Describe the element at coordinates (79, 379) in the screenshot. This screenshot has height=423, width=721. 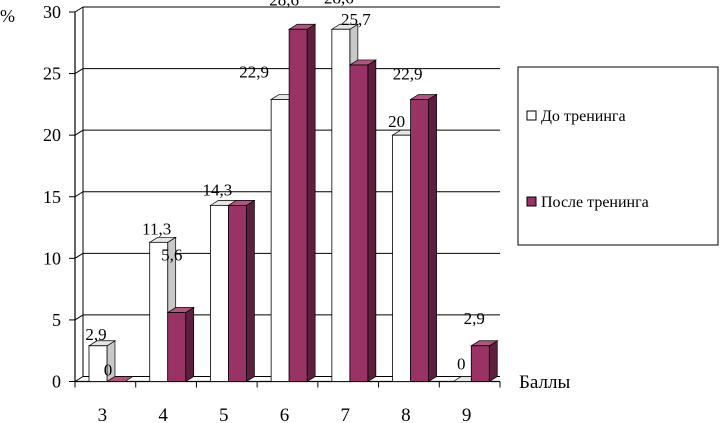
I see `floor-depth-edge` at that location.